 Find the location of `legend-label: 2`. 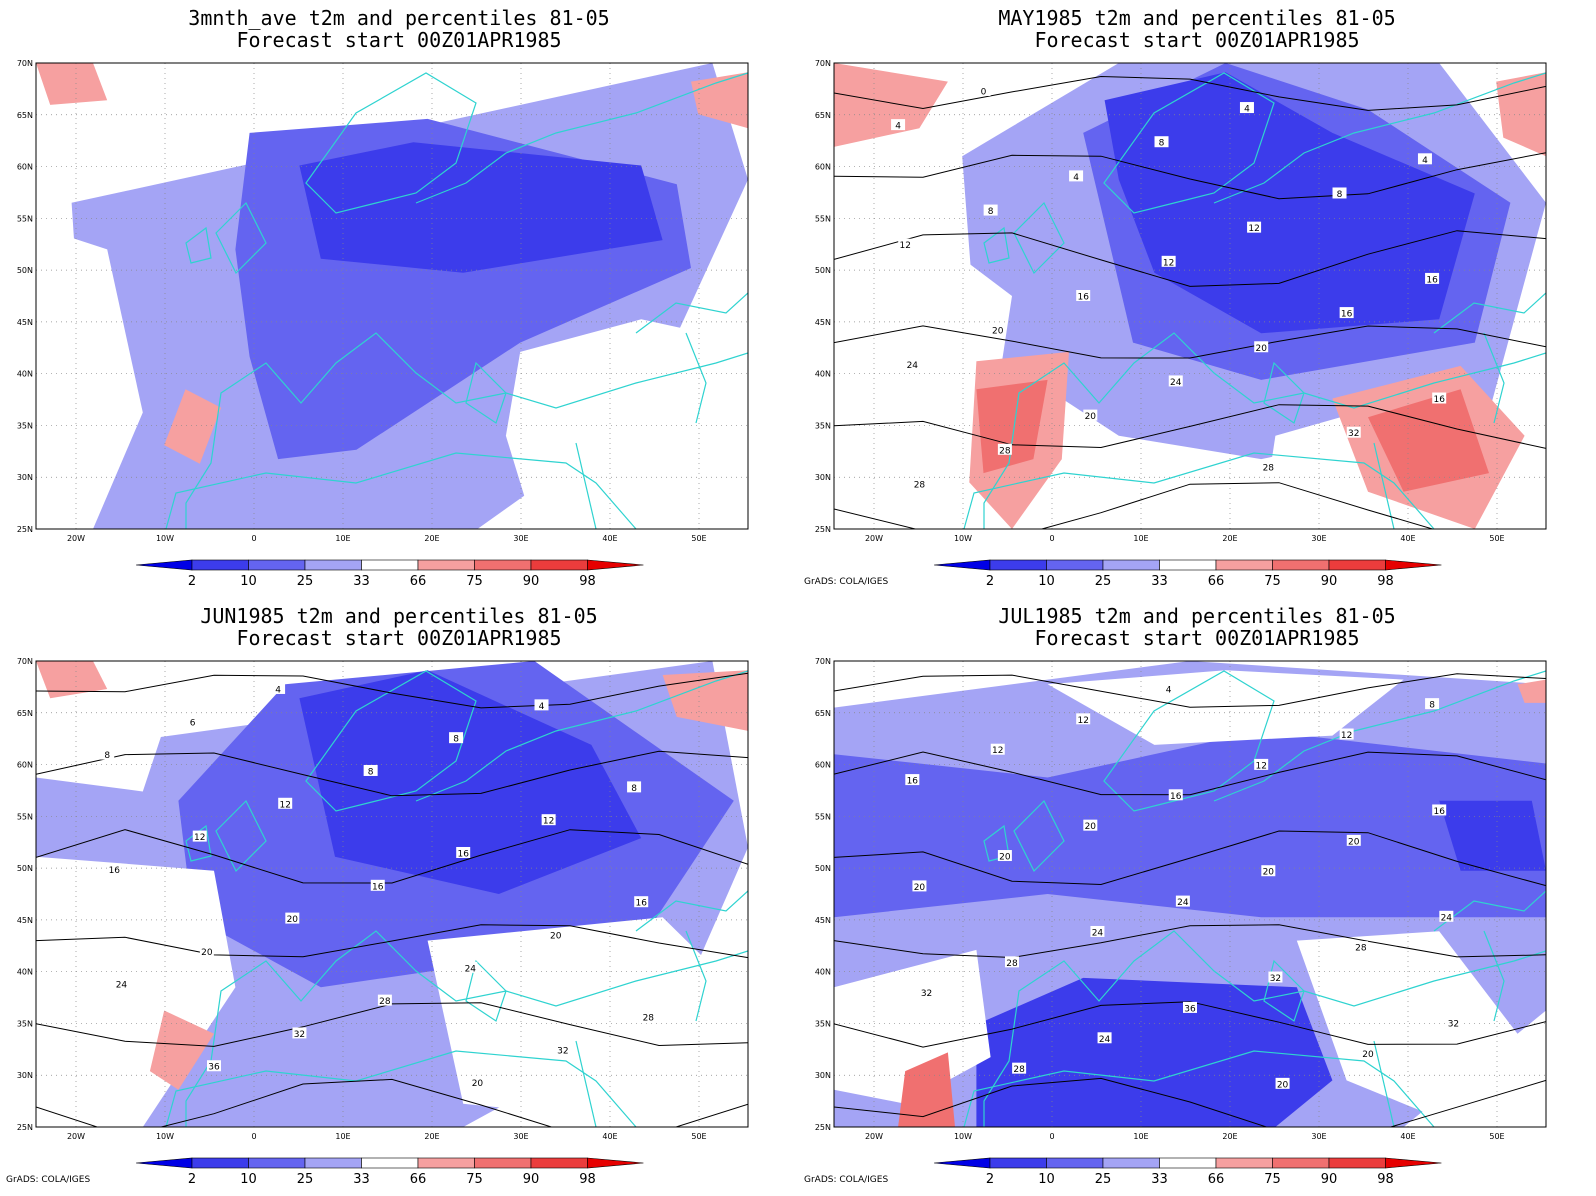

legend-label: 2 is located at coordinates (990, 581).